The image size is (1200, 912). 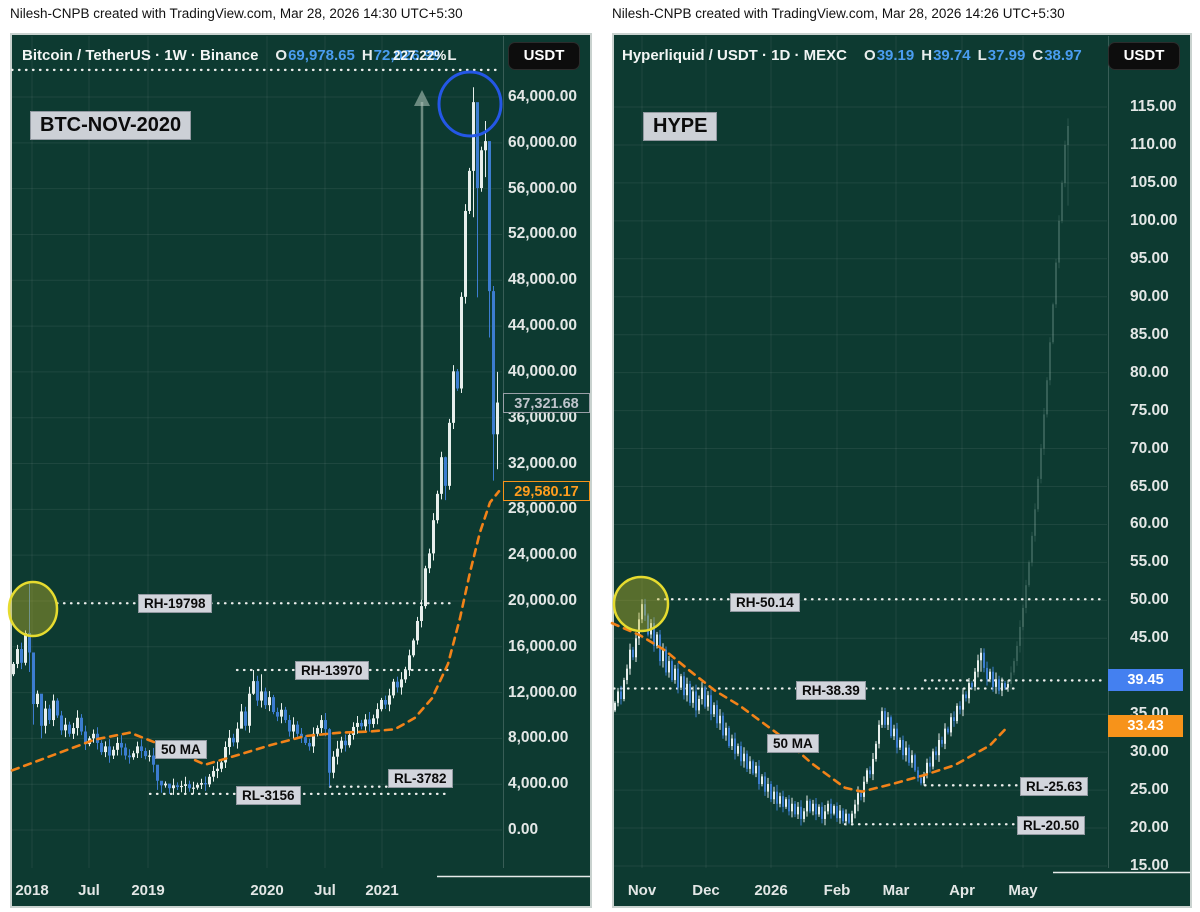 I want to click on ohlc-value: 39.19, so click(x=895, y=55).